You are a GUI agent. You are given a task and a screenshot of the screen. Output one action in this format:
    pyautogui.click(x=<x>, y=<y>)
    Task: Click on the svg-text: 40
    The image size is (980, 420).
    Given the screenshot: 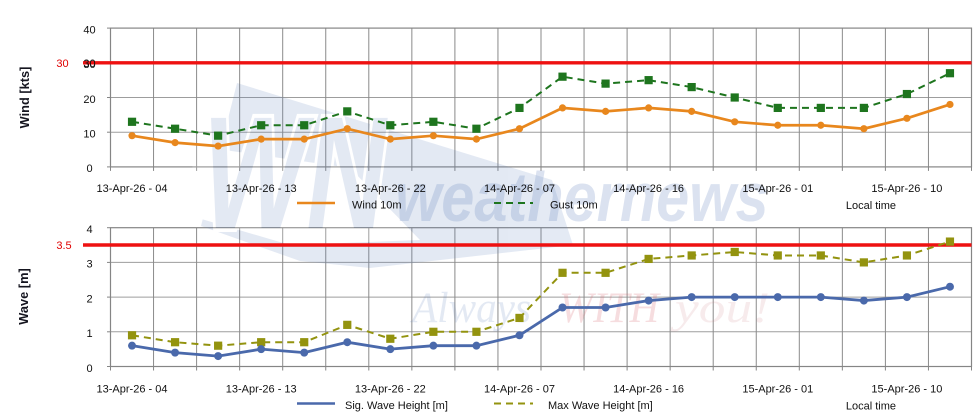 What is the action you would take?
    pyautogui.click(x=89, y=30)
    